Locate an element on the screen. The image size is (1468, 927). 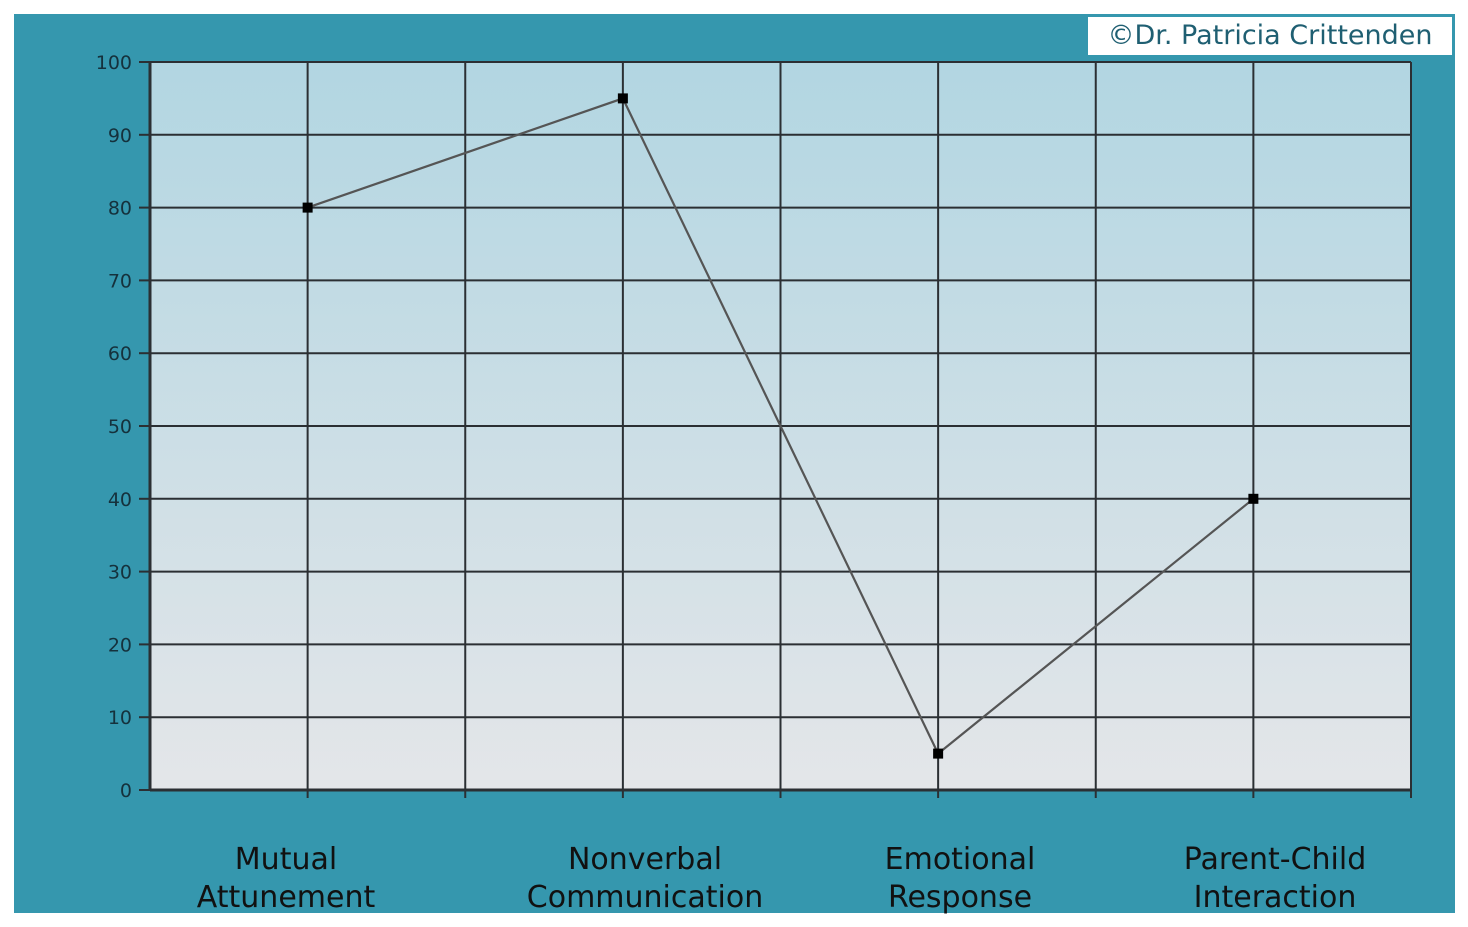
y-tick-label: 50 is located at coordinates (120, 427).